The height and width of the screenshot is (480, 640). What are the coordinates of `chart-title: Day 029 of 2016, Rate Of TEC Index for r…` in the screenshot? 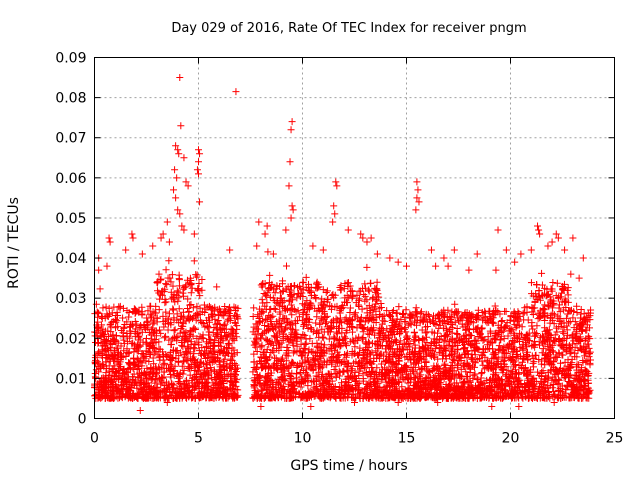 It's located at (348, 28).